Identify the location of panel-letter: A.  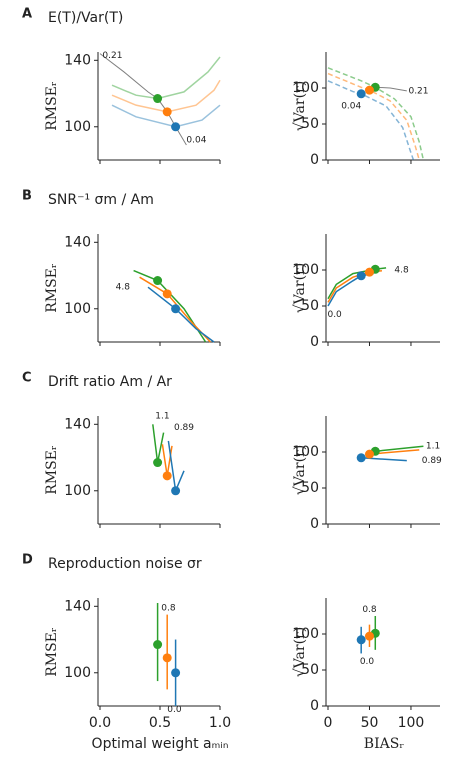
(27, 14).